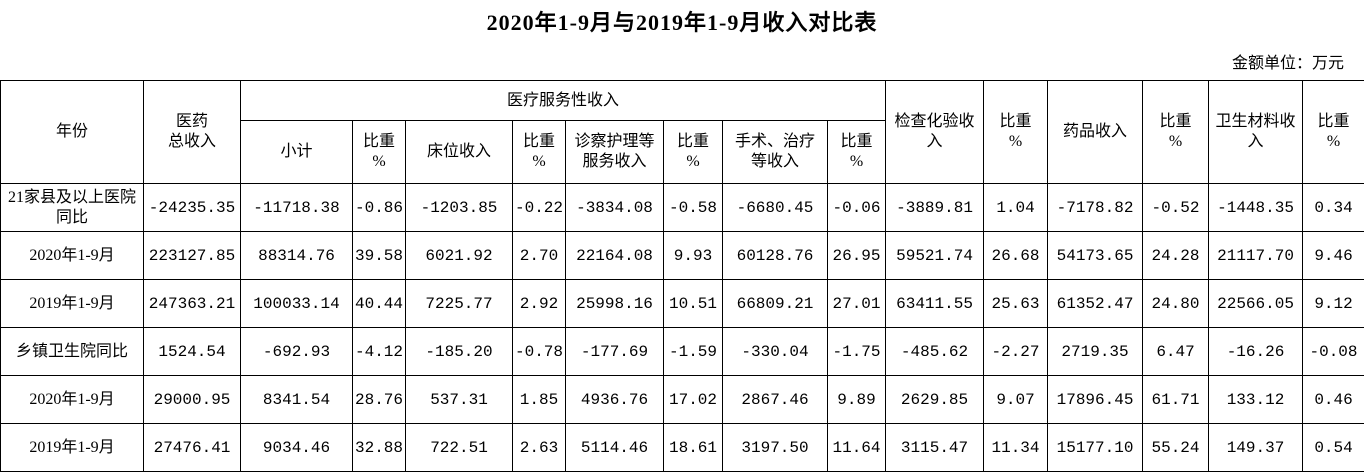  I want to click on value-cell: 9.12, so click(1333, 303).